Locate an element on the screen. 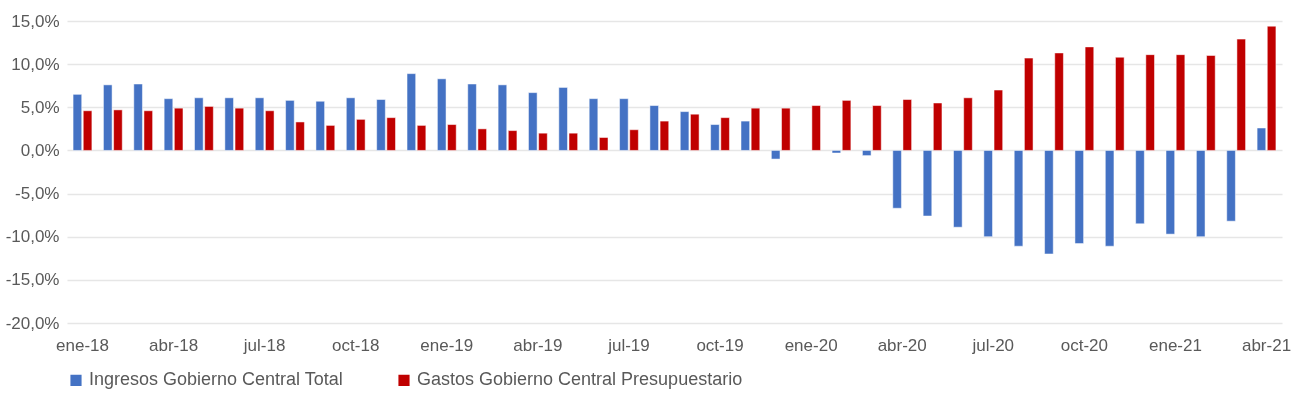 The height and width of the screenshot is (401, 1308). x-tick-label: oct-18 is located at coordinates (356, 345).